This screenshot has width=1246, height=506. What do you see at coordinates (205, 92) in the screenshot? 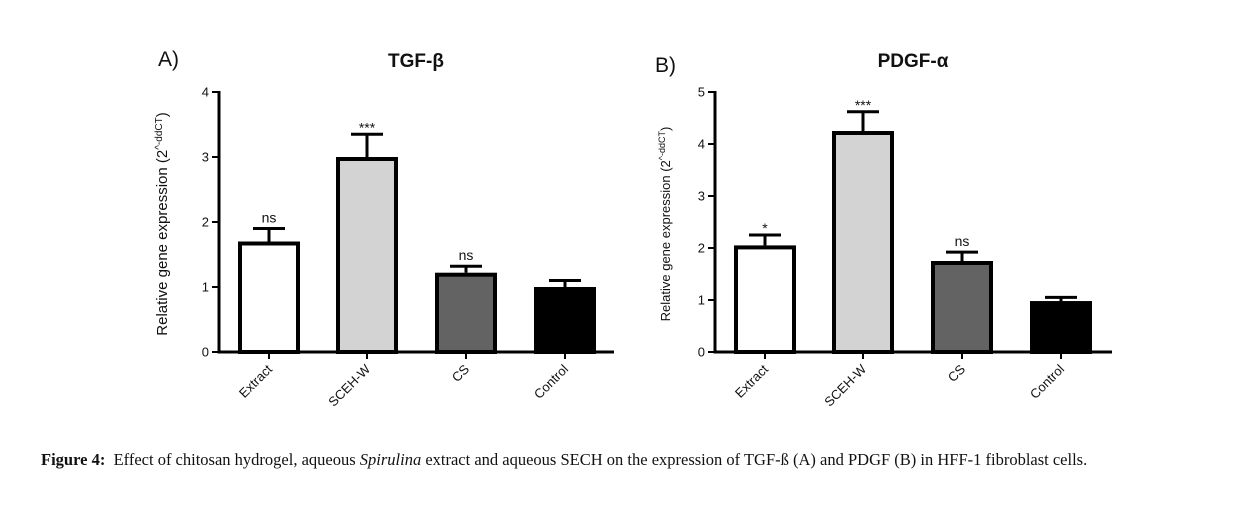
I see `panel-a-y-tick-label: 4` at bounding box center [205, 92].